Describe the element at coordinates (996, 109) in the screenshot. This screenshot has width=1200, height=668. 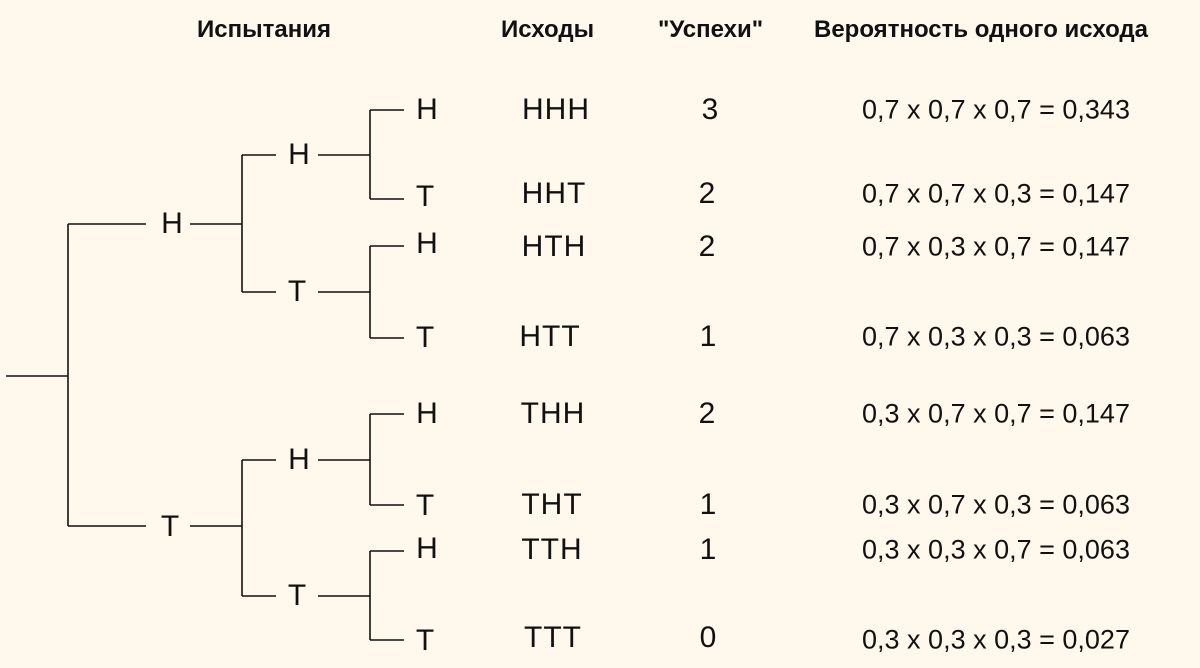
I see `probability-cell: 0,7 х 0,7 х 0,7 = 0,343` at that location.